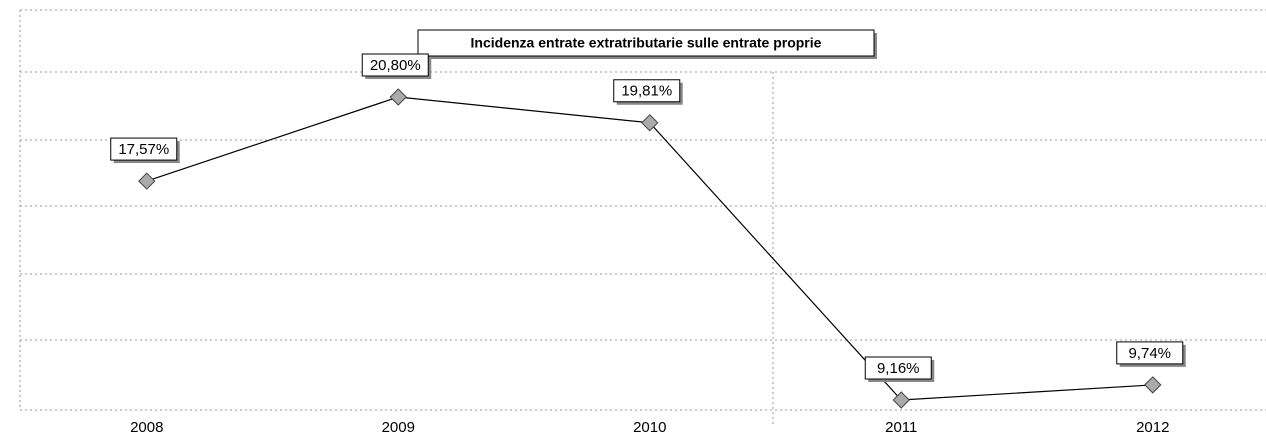 The image size is (1266, 443). I want to click on data-label: 9,74%, so click(1149, 353).